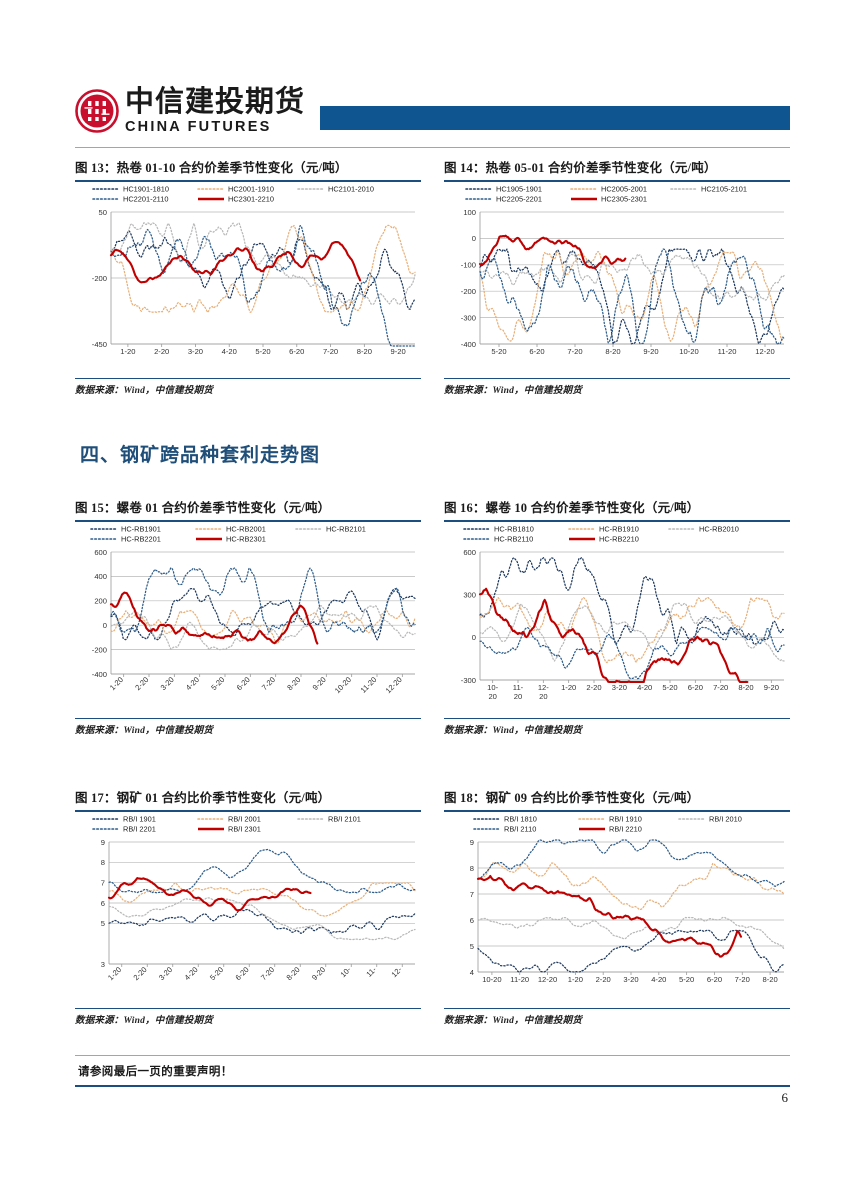  I want to click on svg-text: HC-RB2010, so click(719, 529).